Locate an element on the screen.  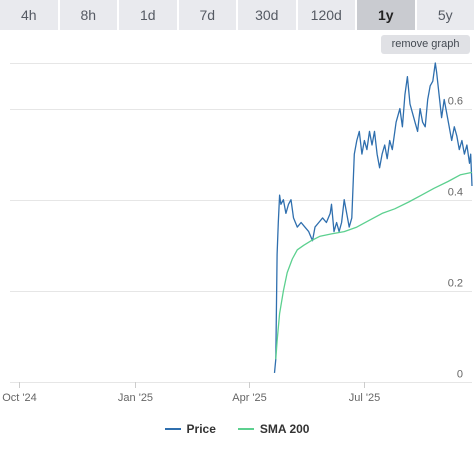
legend-label-sma: SMA 200 is located at coordinates (284, 429).